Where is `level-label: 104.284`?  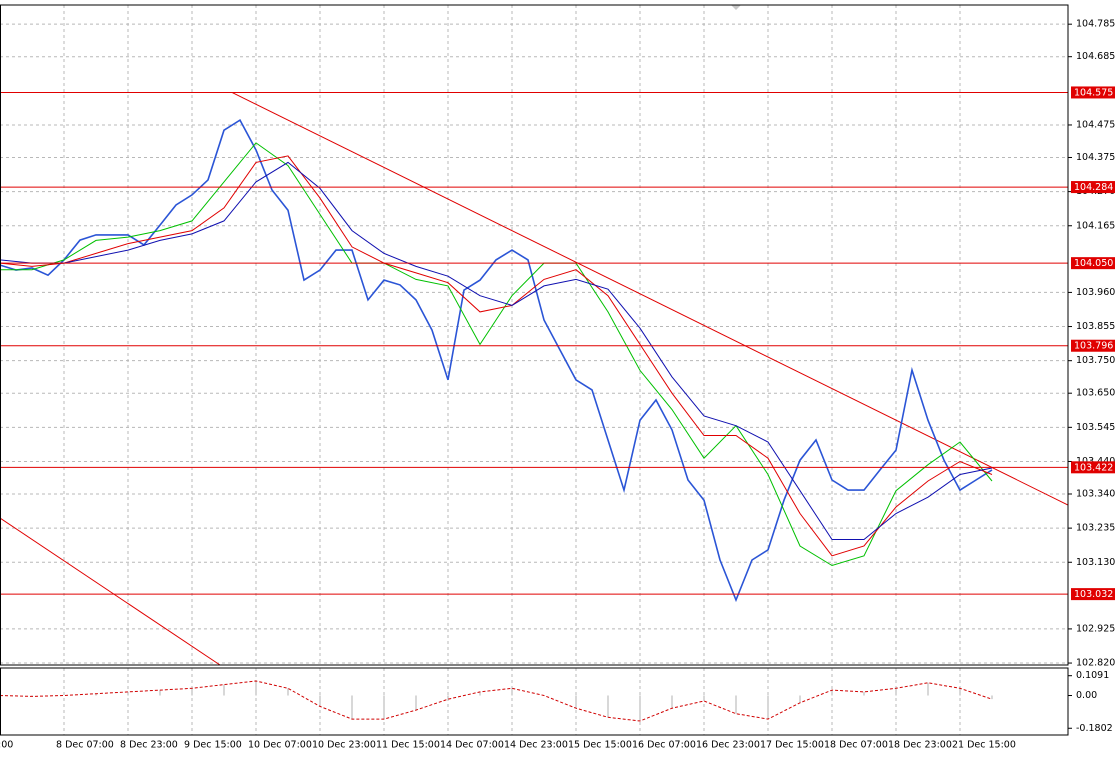 level-label: 104.284 is located at coordinates (1093, 187).